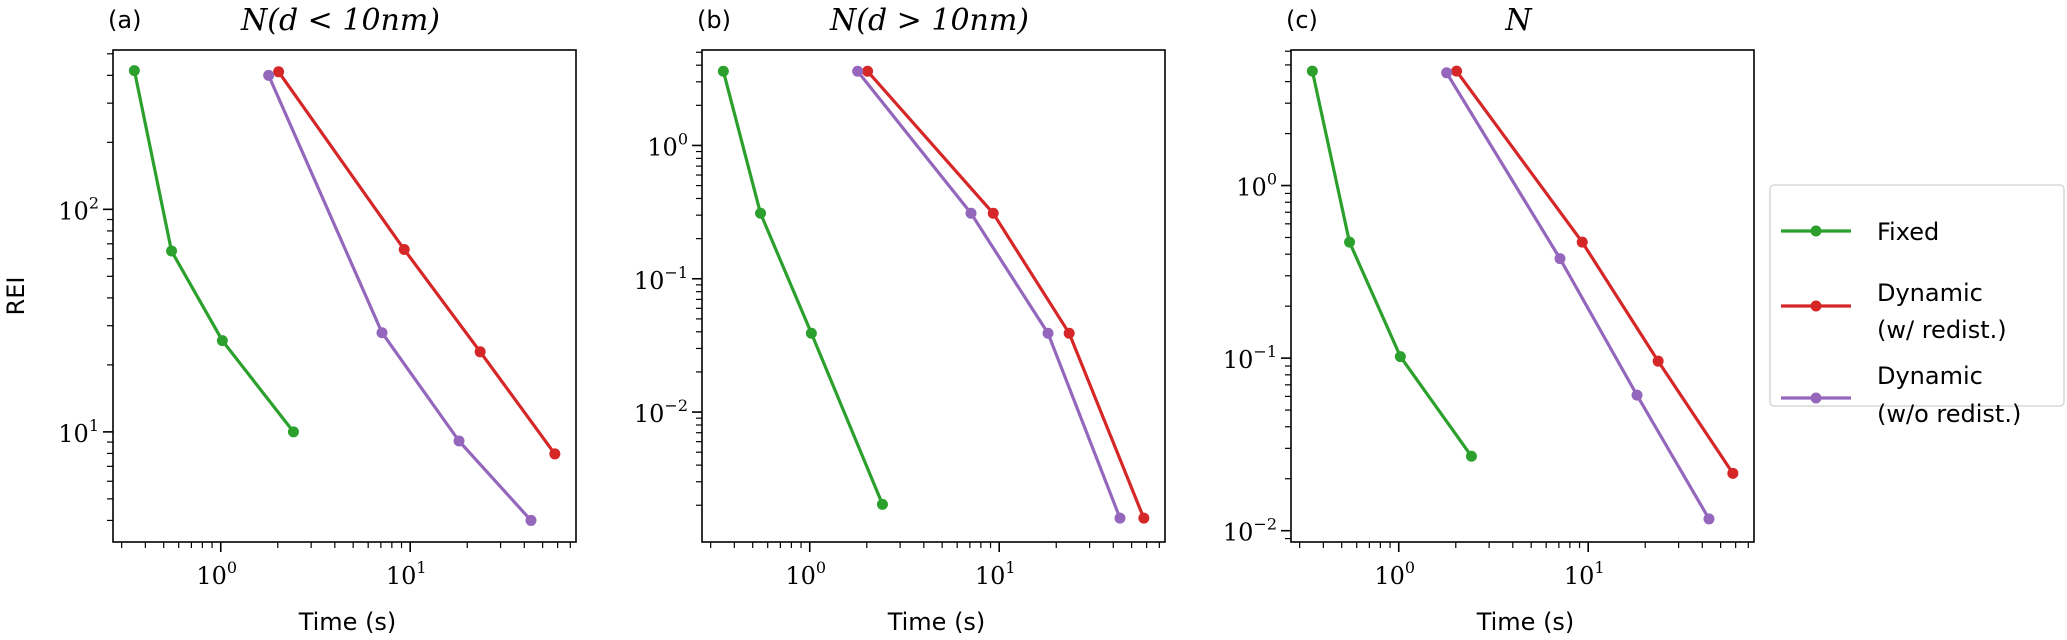  I want to click on legend-frame, so click(1917, 295).